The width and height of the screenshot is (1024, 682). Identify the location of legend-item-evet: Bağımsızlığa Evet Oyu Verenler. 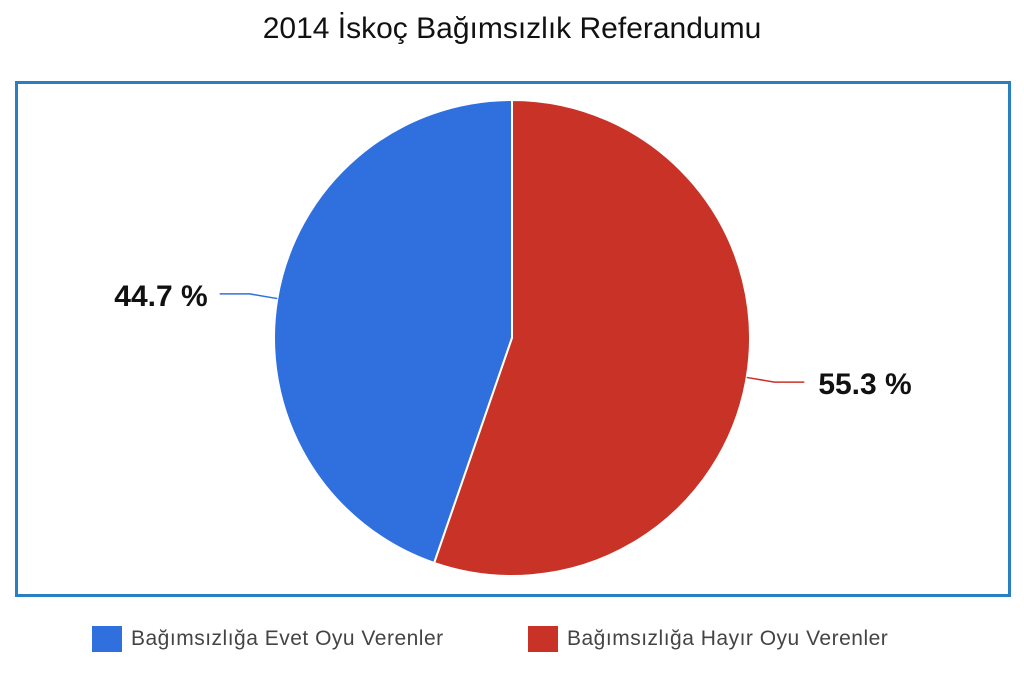
(268, 639).